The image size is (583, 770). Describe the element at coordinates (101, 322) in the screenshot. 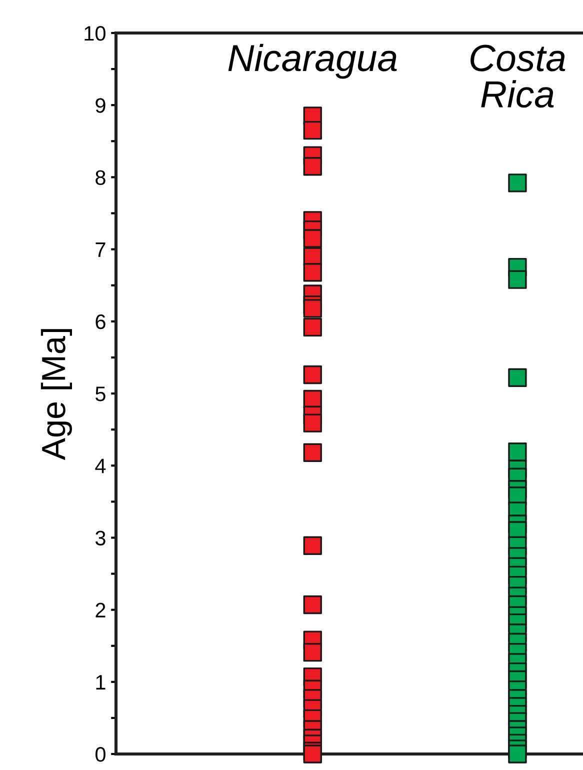

I see `y-tick-label: 6` at that location.